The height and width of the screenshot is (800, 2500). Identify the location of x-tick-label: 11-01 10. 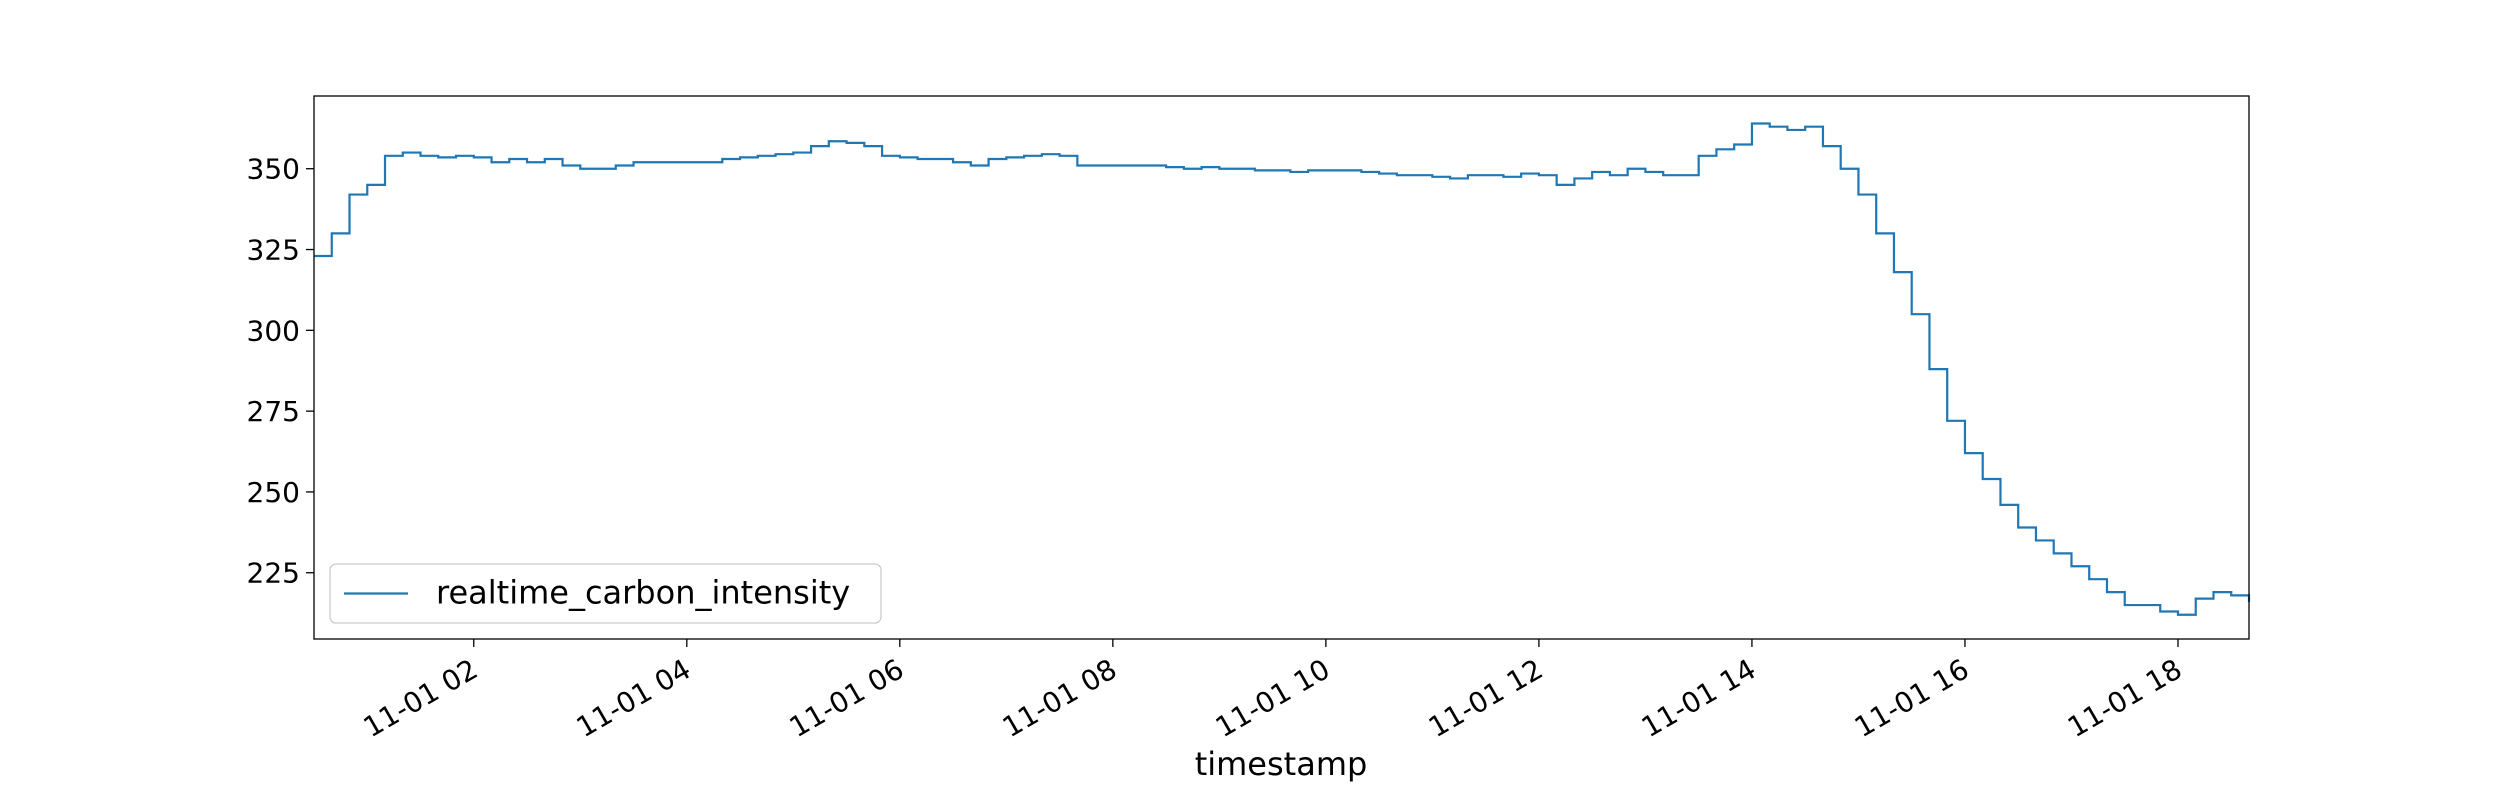
(1273, 698).